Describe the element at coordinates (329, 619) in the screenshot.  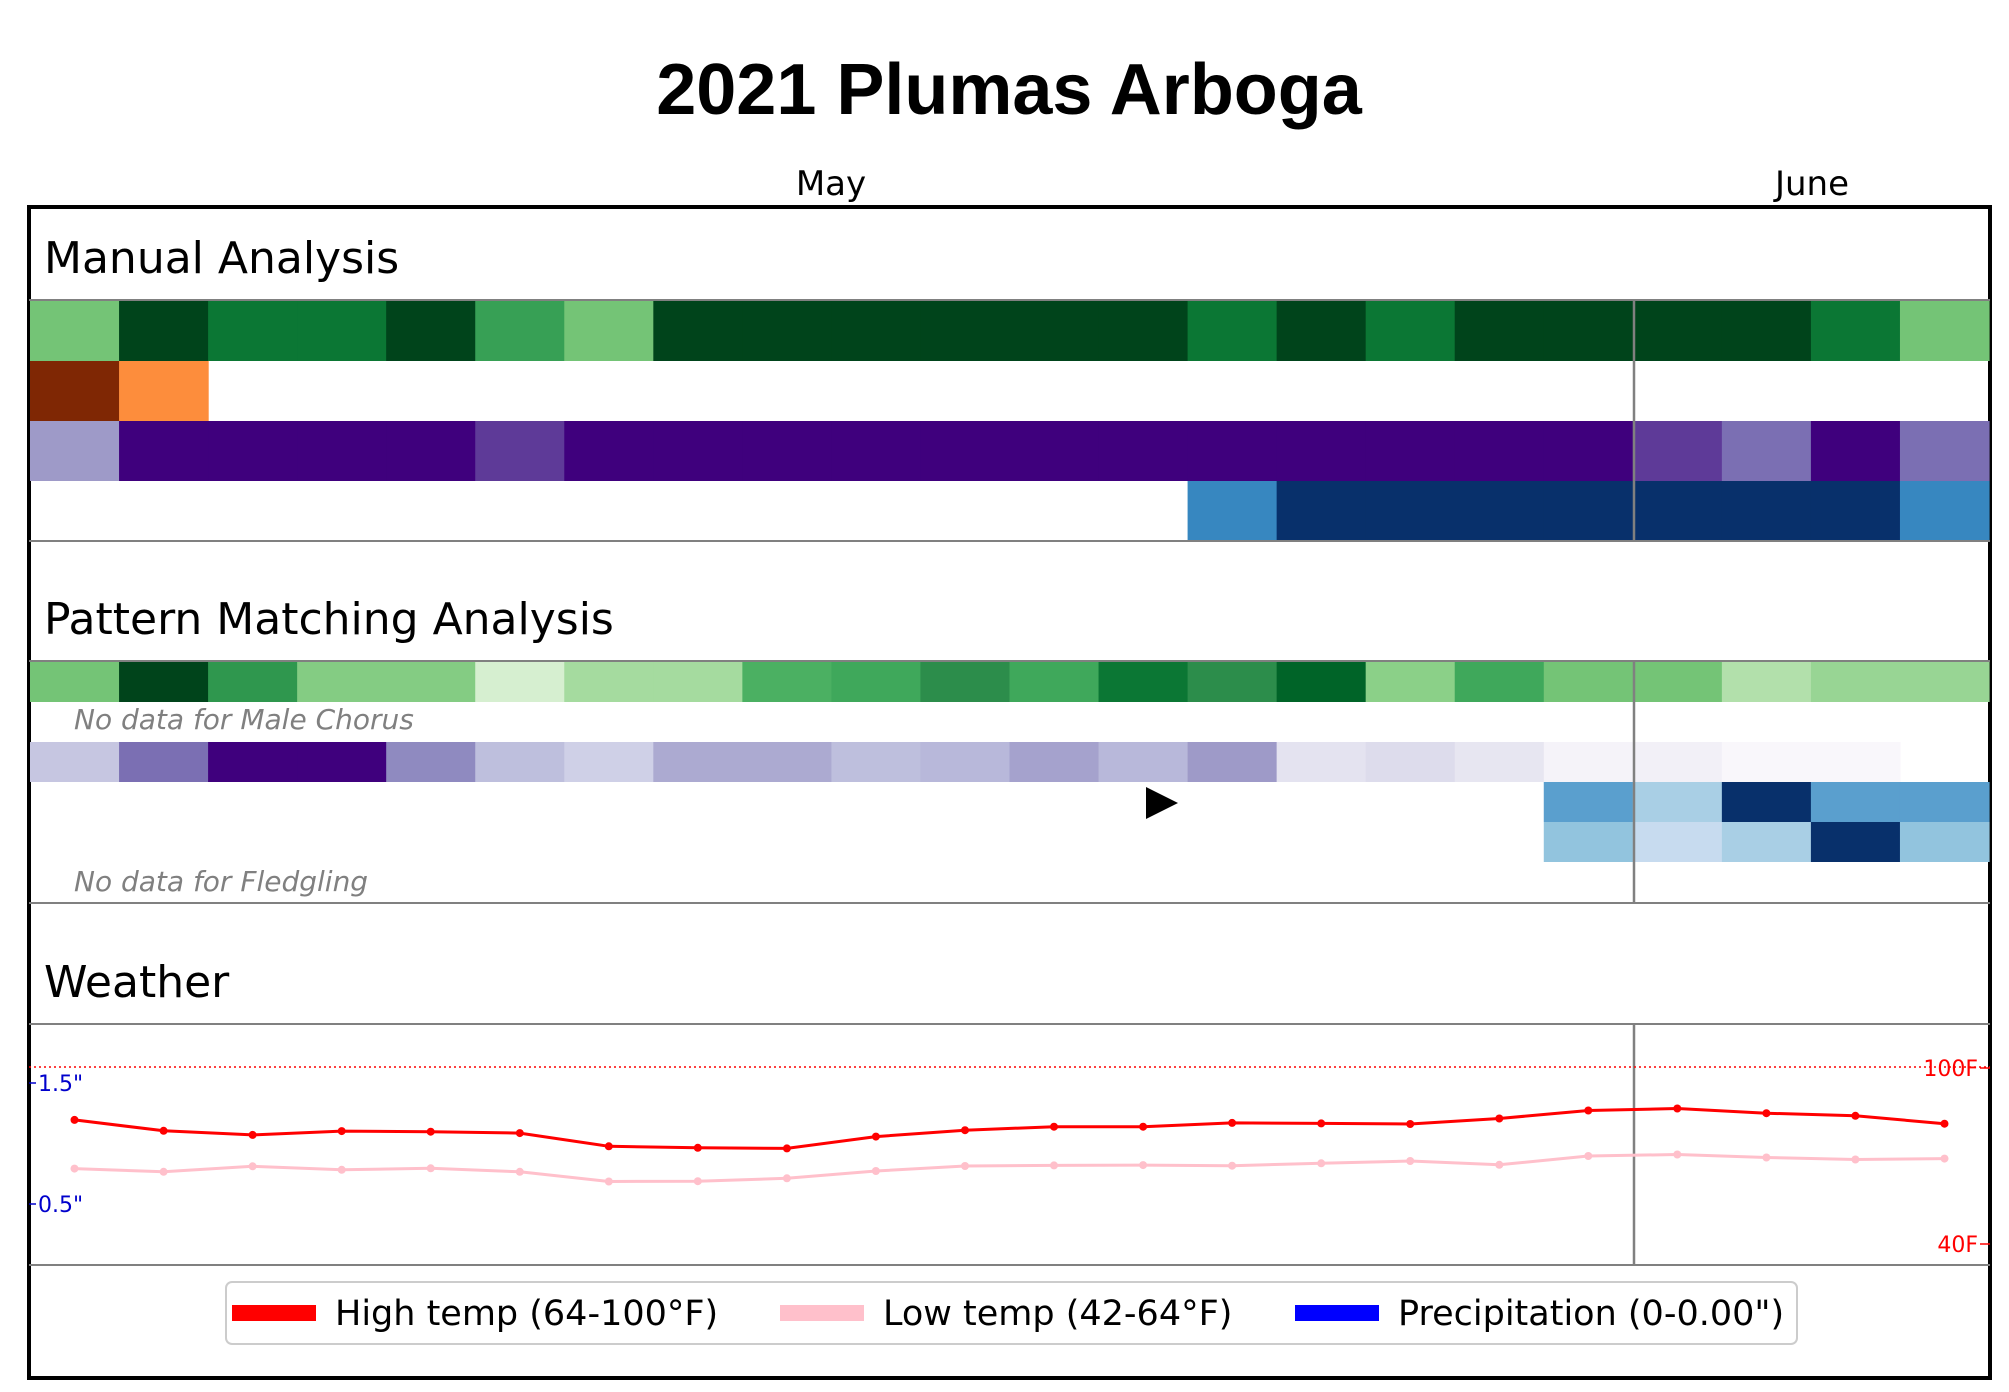
I see `section-title-pattern: Pattern Matching Analysis` at that location.